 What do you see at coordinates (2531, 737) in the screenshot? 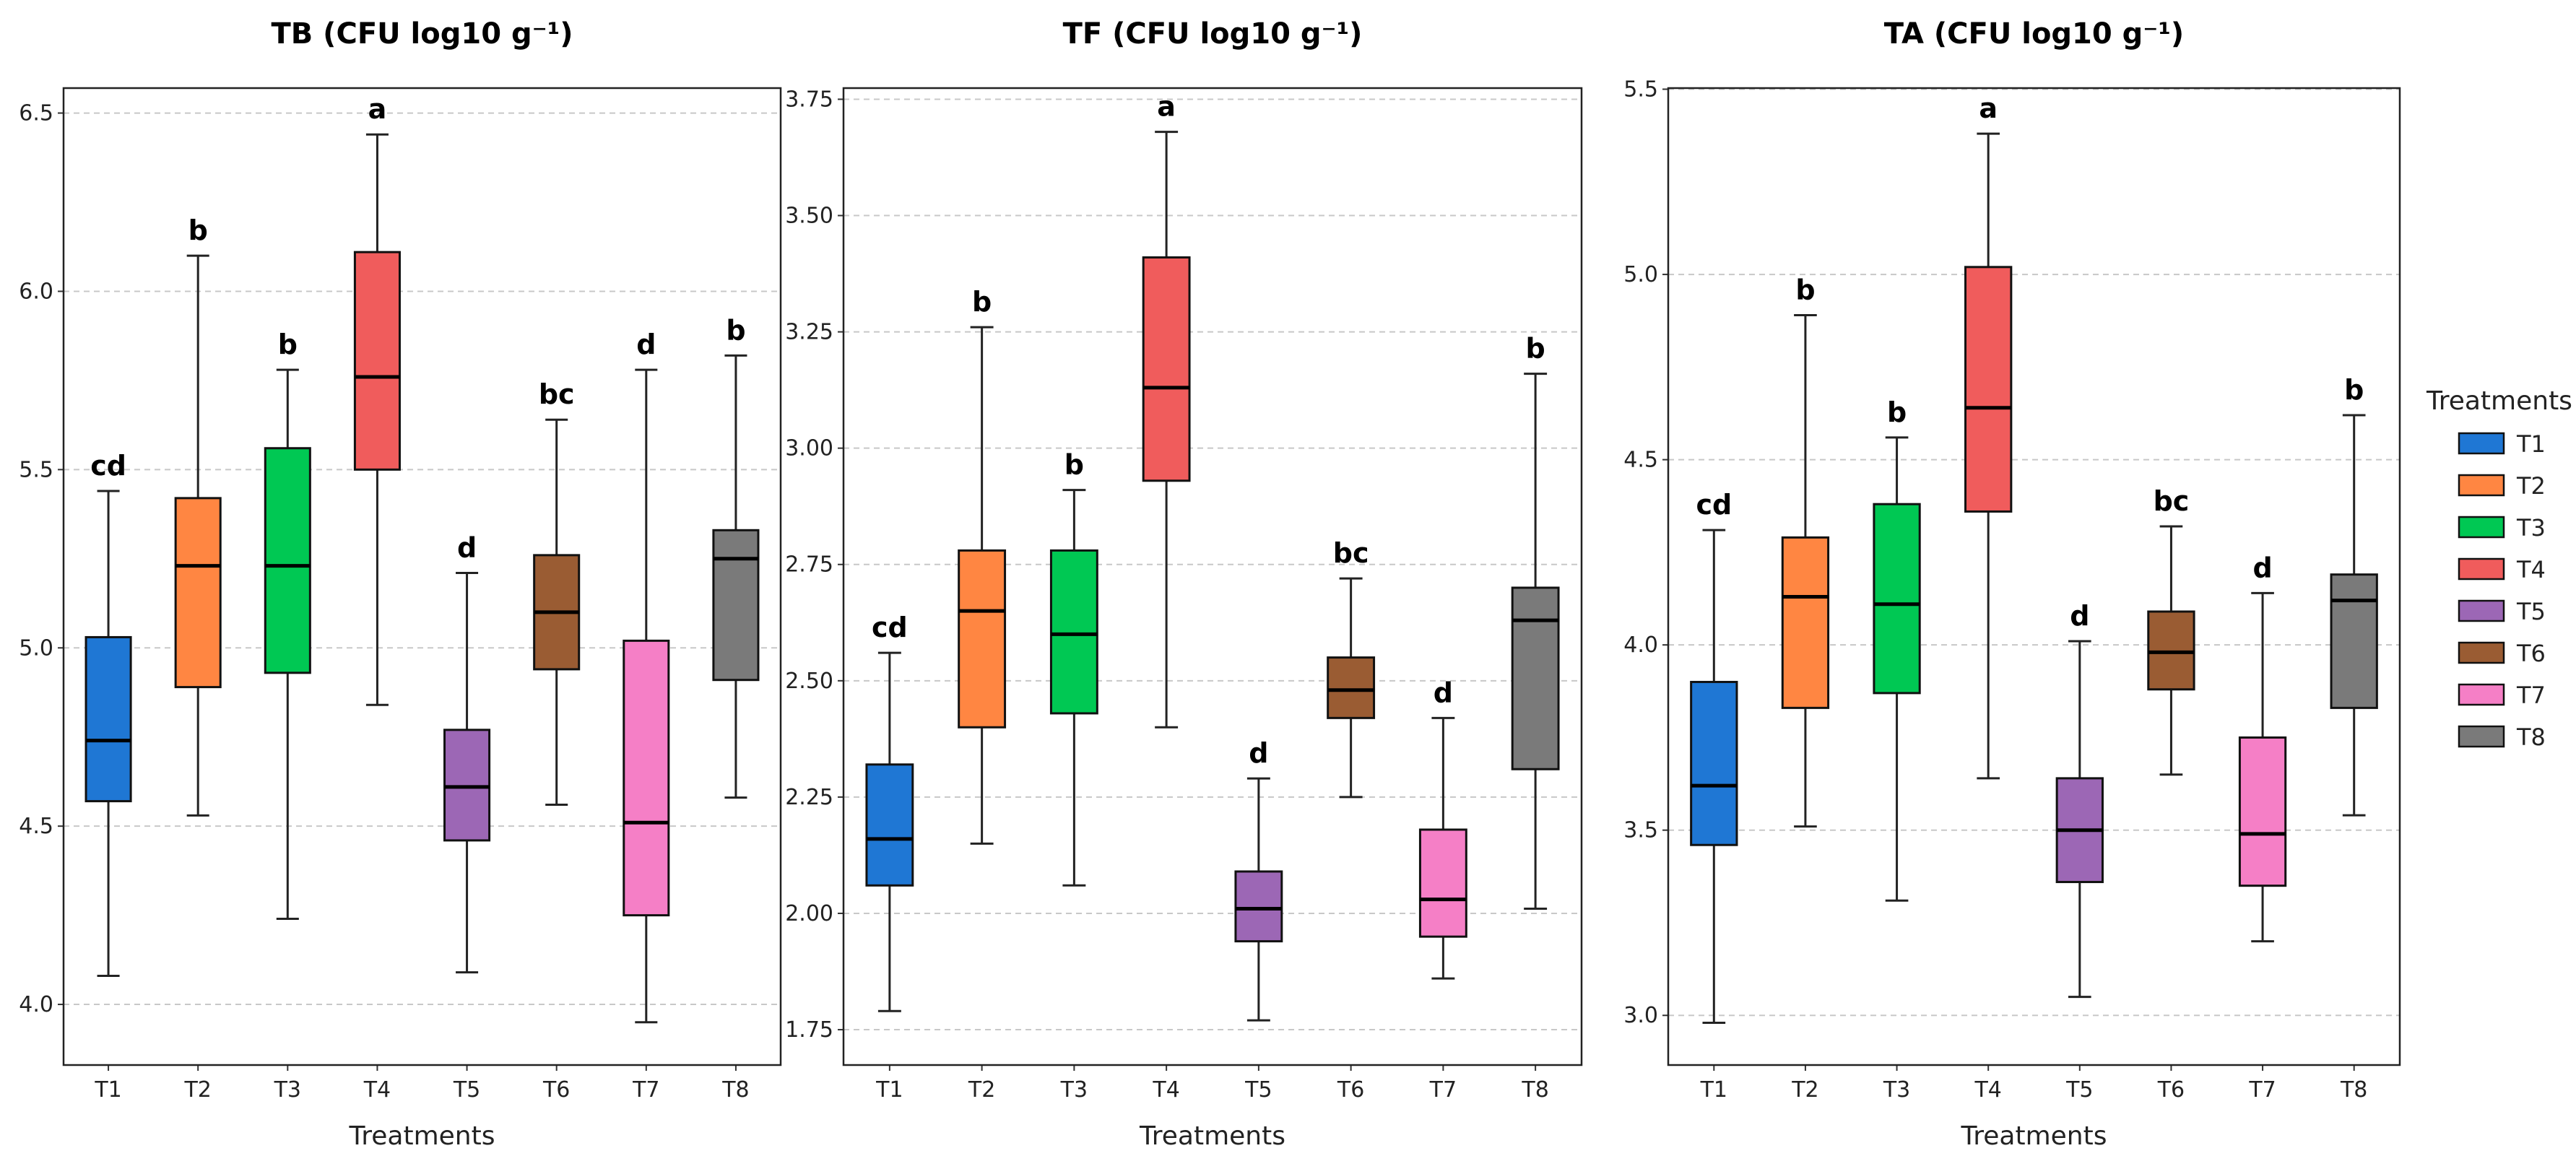
I see `legend-label: T8` at bounding box center [2531, 737].